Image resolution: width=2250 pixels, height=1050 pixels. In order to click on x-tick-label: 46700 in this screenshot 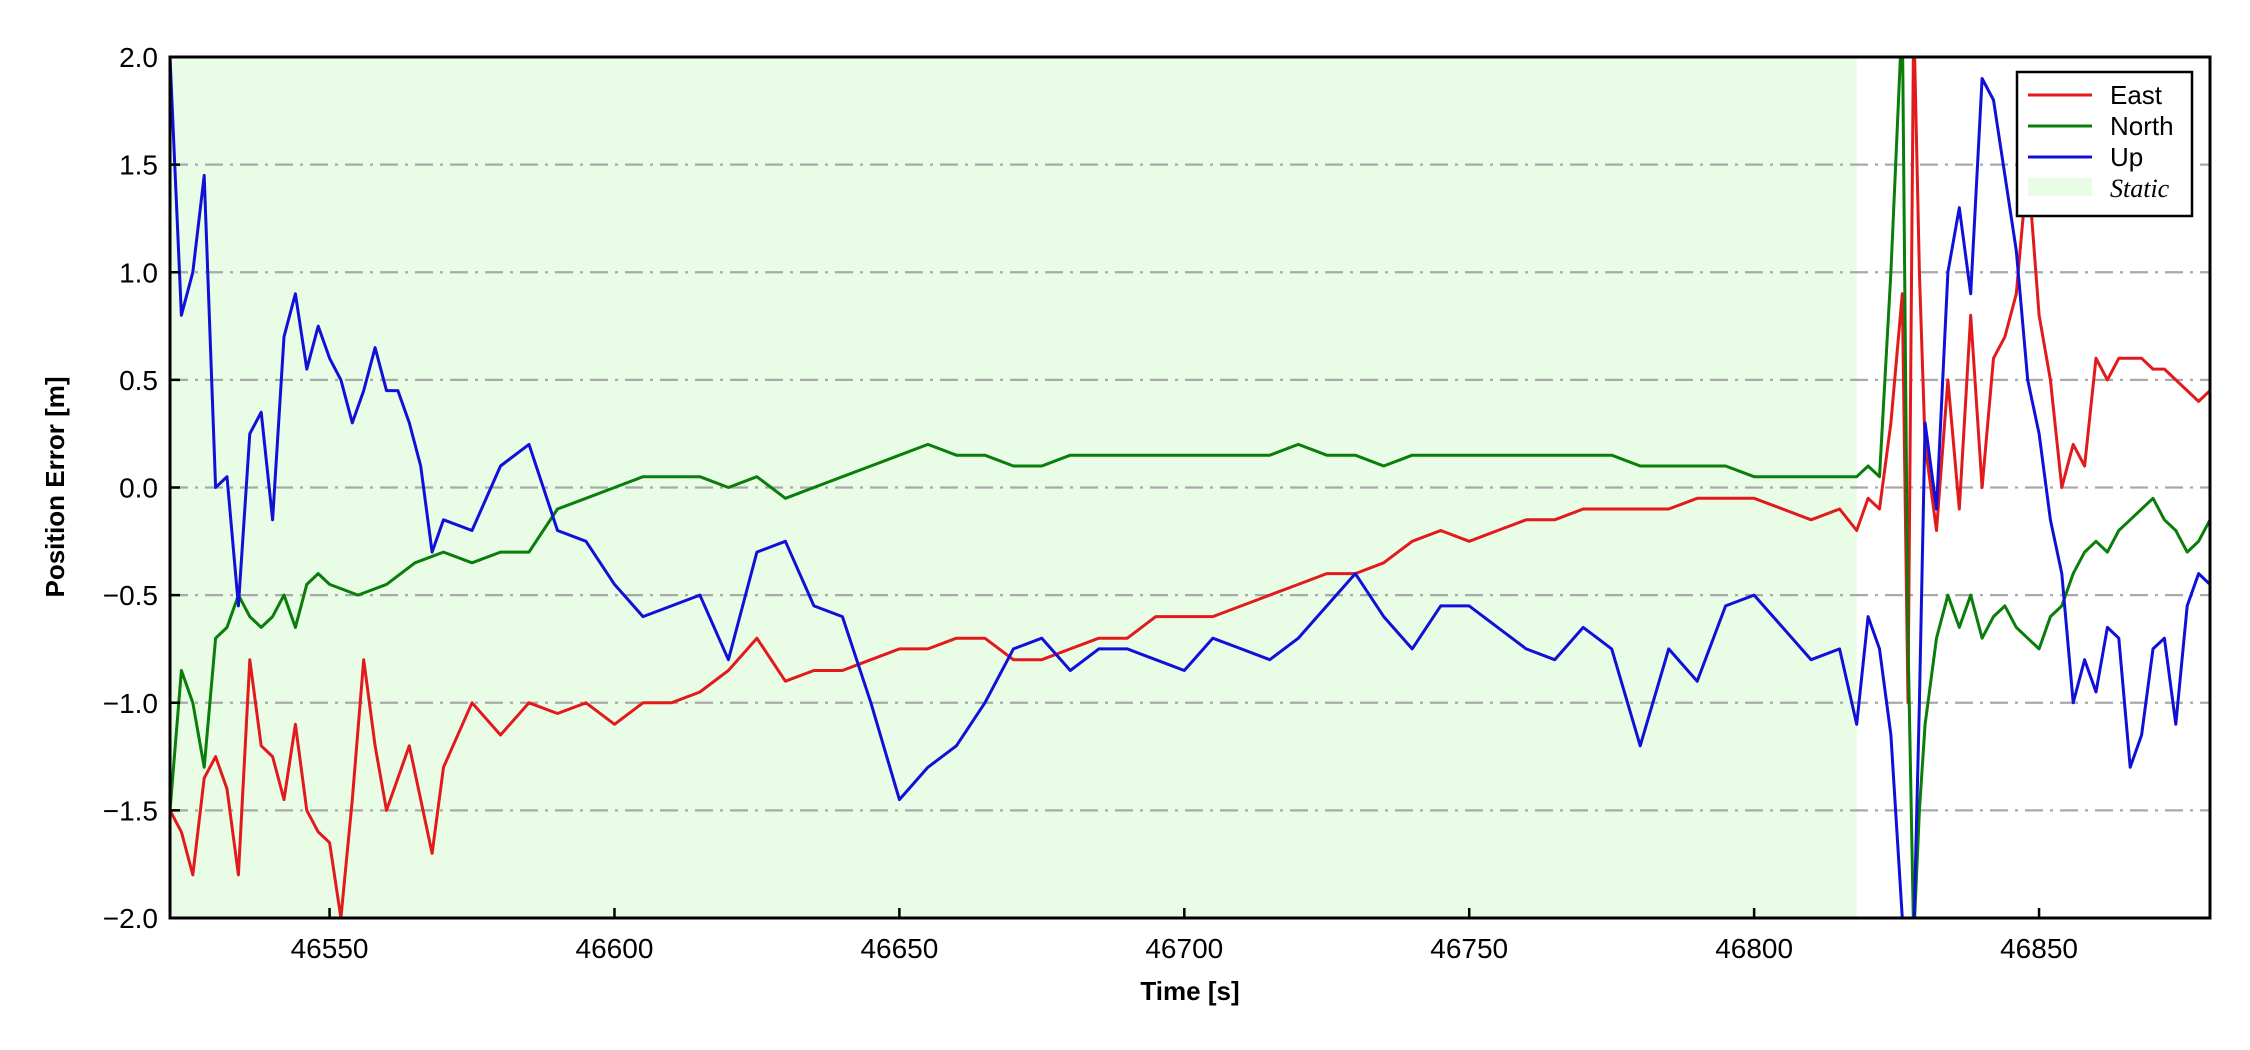, I will do `click(1184, 948)`.